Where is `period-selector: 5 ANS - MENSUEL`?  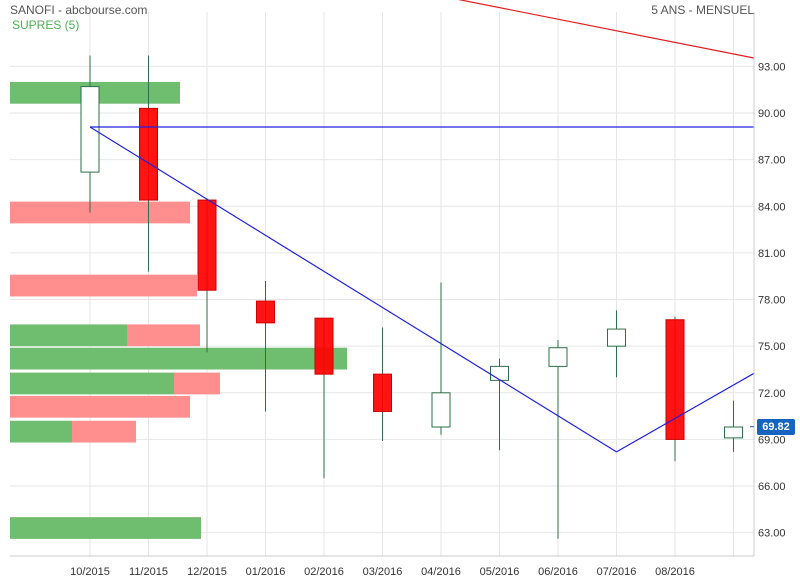 period-selector: 5 ANS - MENSUEL is located at coordinates (702, 10).